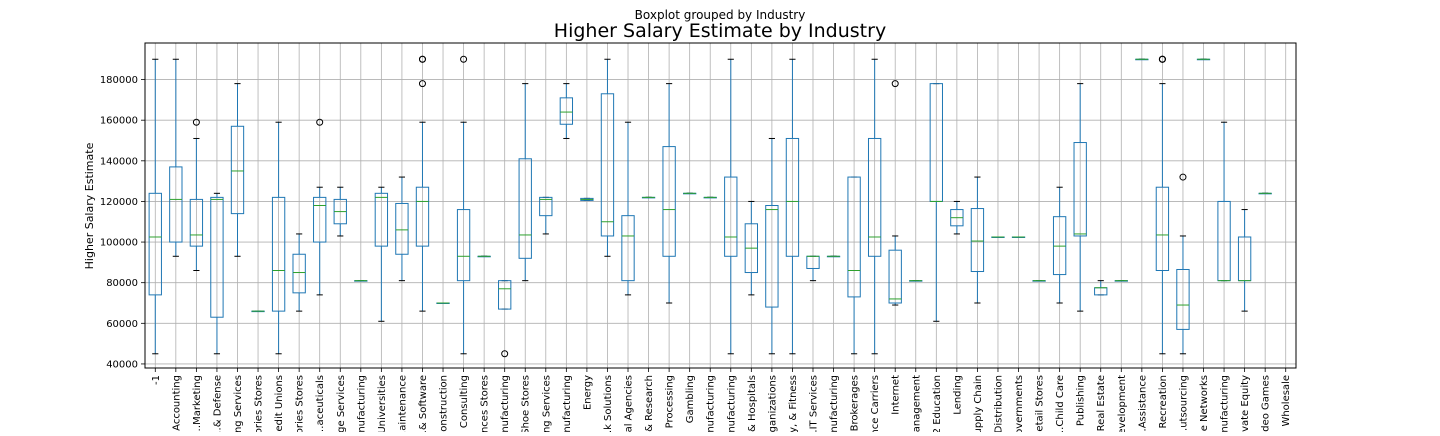  Describe the element at coordinates (1060, 403) in the screenshot. I see `x-tick-label: …Child Care` at that location.